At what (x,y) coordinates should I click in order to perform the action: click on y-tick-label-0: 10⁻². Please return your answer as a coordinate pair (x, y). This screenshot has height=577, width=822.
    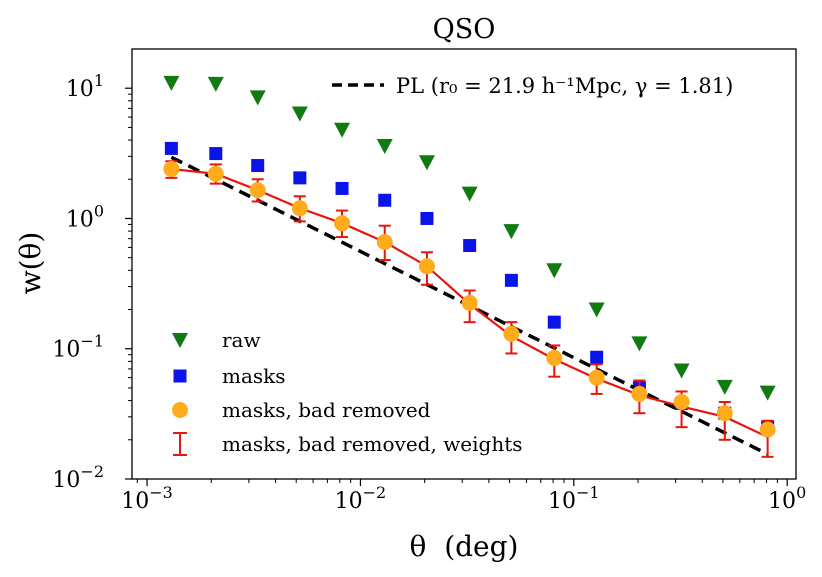
    Looking at the image, I should click on (78, 477).